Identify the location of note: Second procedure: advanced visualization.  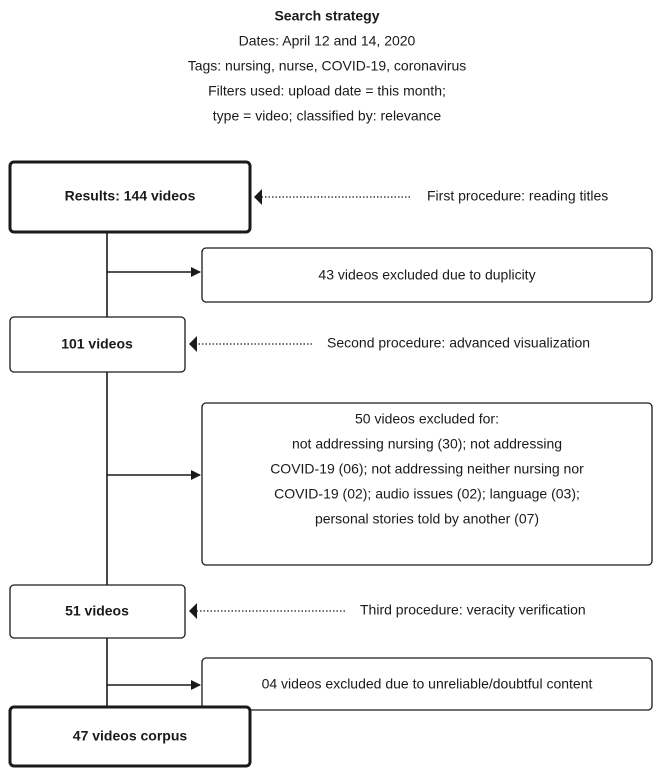
(458, 343).